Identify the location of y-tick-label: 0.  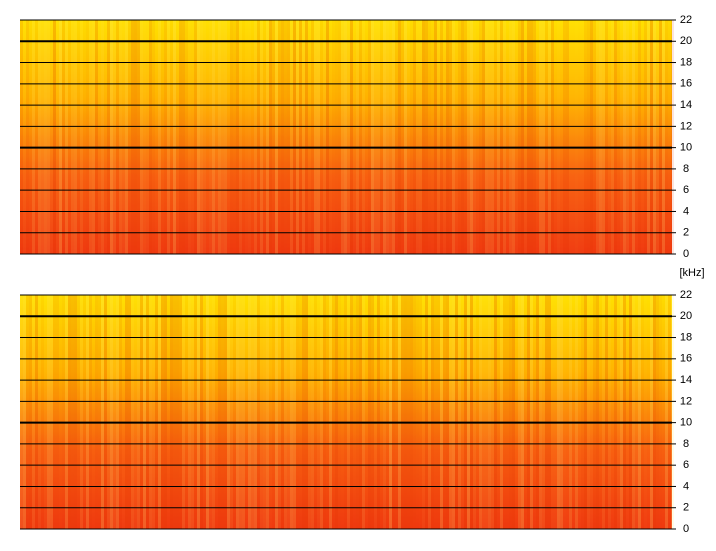
(686, 254).